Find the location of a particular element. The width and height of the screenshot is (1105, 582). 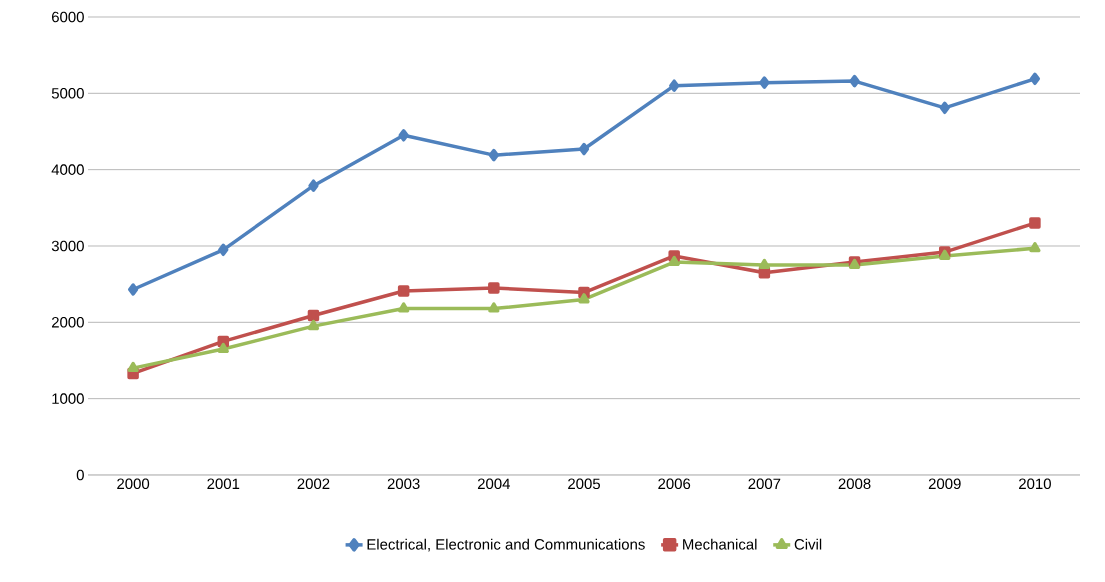

x-tick-label: 2009 is located at coordinates (944, 484).